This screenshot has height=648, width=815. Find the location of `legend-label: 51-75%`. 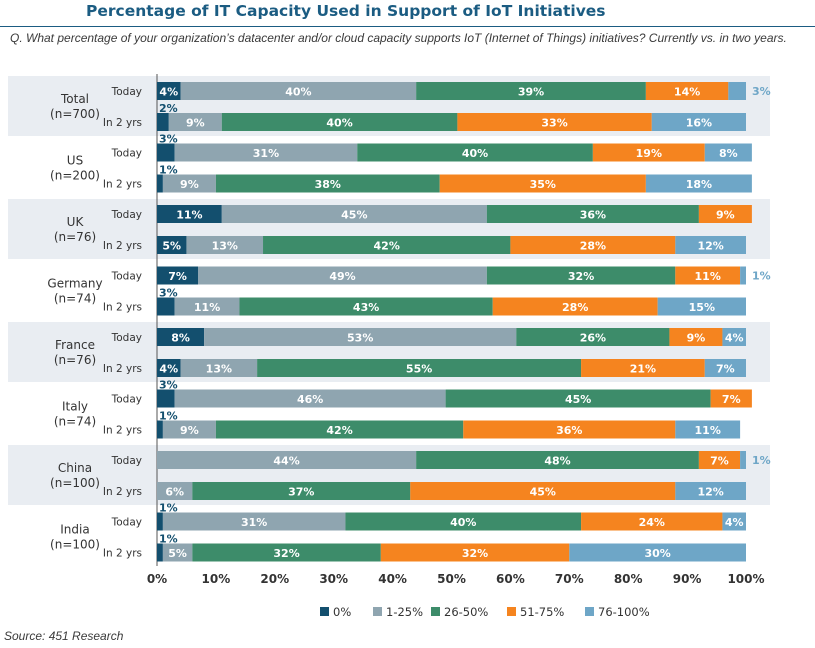

legend-label: 51-75% is located at coordinates (542, 612).